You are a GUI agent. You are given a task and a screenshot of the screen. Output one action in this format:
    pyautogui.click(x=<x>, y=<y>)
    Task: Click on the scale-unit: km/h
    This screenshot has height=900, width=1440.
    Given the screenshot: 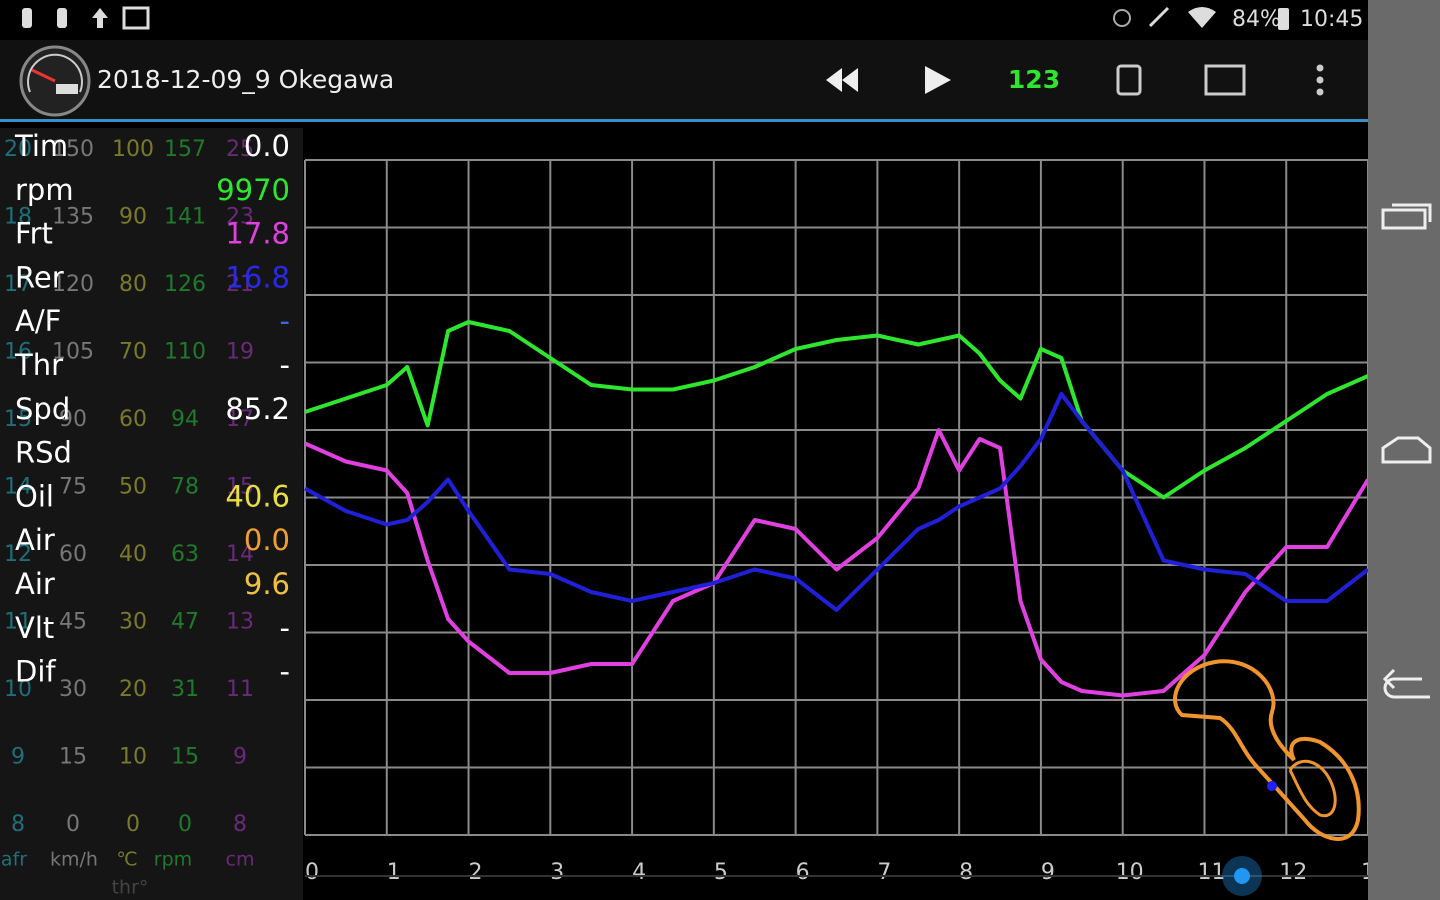 What is the action you would take?
    pyautogui.click(x=74, y=860)
    